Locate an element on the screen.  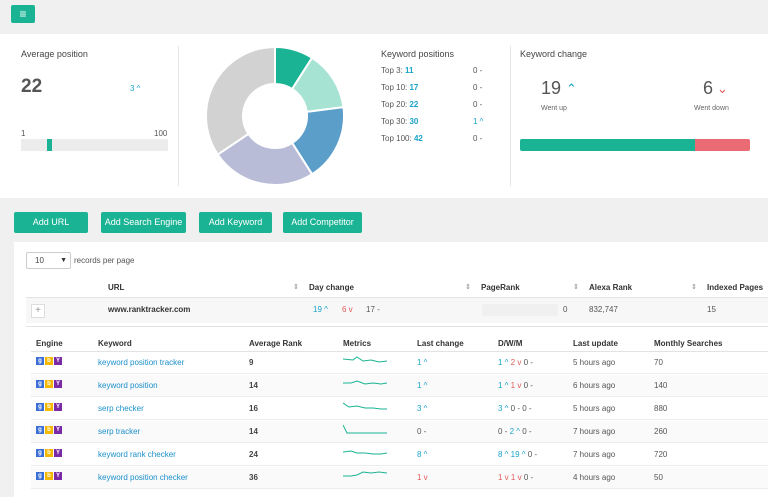
keyword-link: keyword position checker is located at coordinates (143, 477).